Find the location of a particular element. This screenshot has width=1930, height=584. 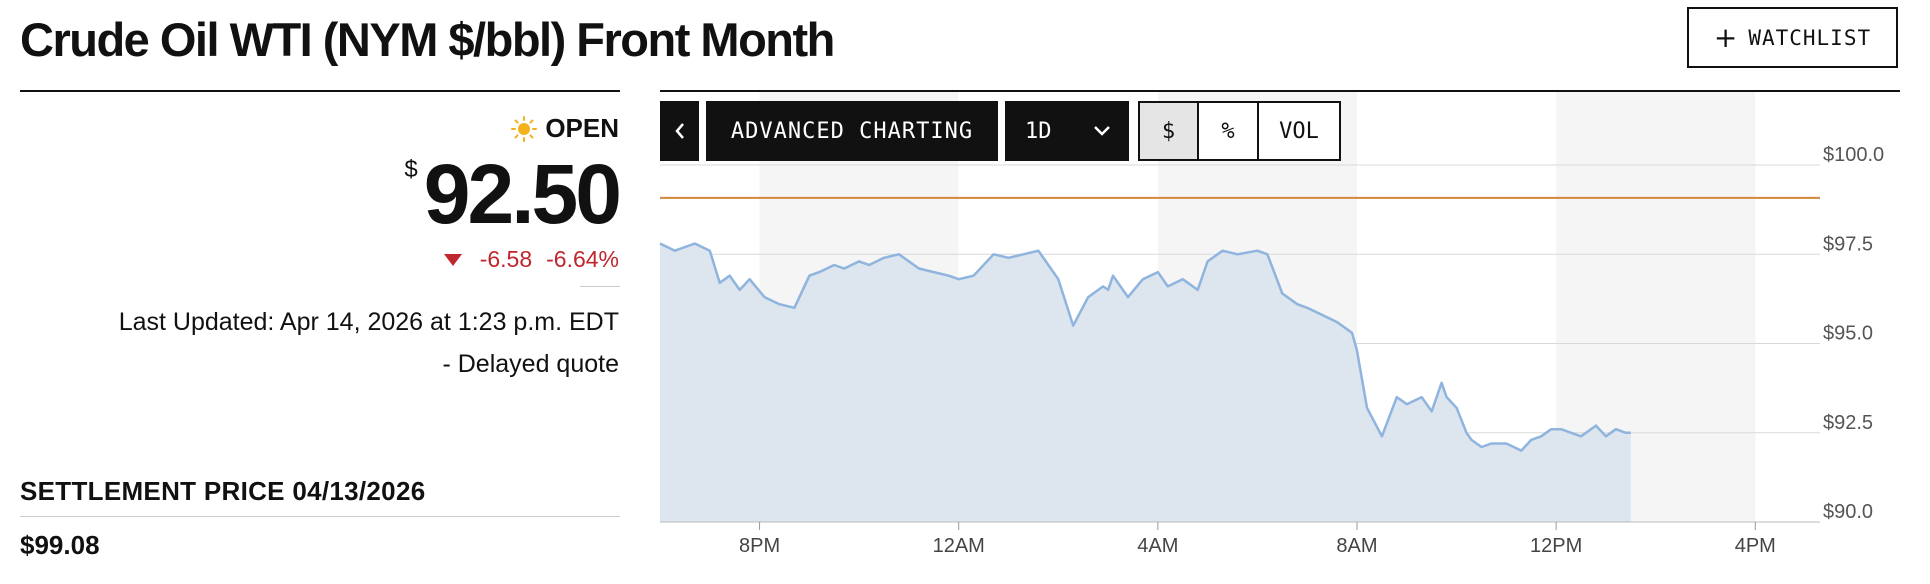

advanced-charting-button: ADVANCED CHARTING is located at coordinates (852, 131).